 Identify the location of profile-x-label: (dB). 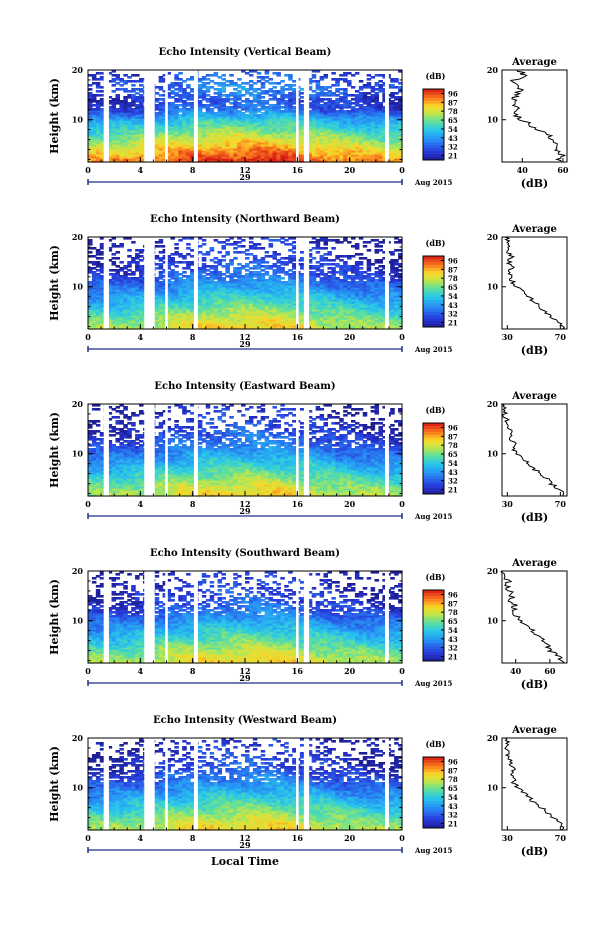
(534, 183).